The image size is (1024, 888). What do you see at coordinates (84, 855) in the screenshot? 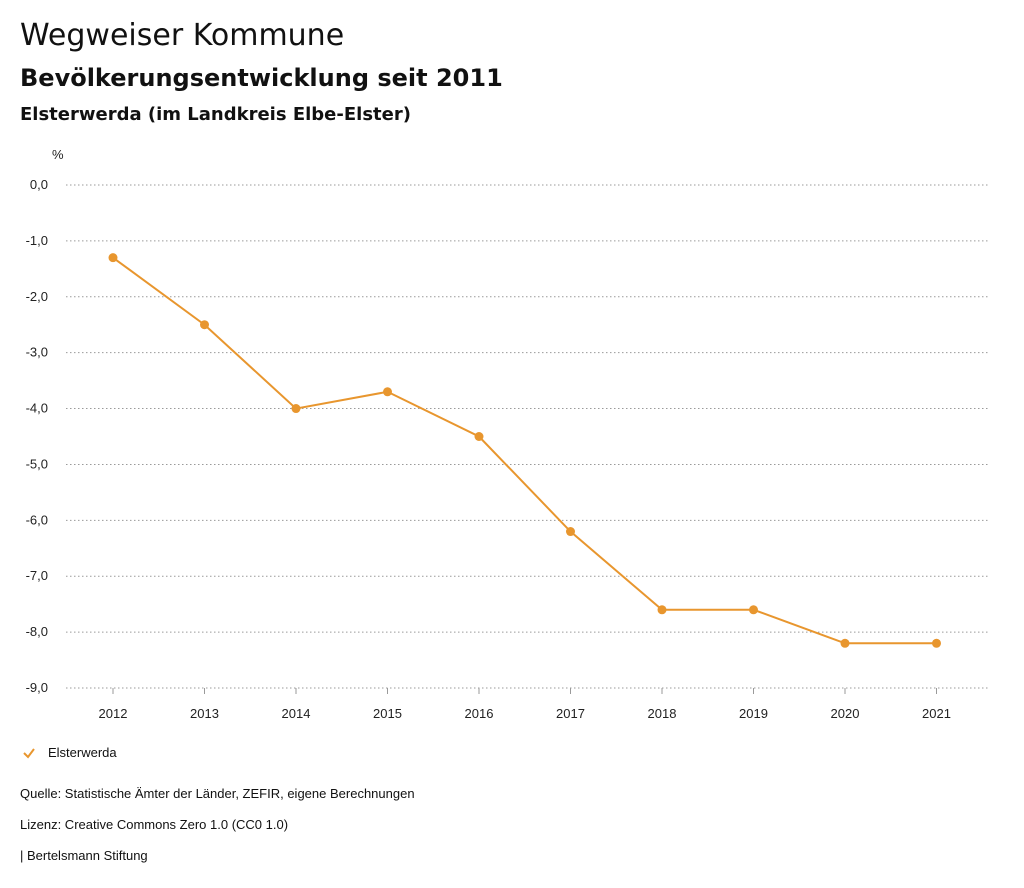
I see `publisher-note: | Bertelsmann Stiftung` at bounding box center [84, 855].